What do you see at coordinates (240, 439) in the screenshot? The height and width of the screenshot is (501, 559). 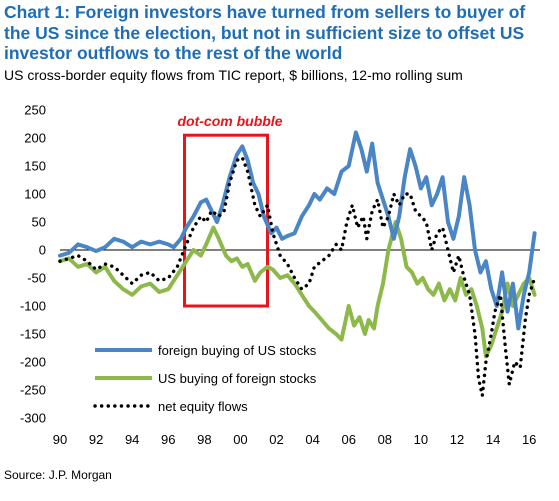 I see `x-tick-label: 00` at bounding box center [240, 439].